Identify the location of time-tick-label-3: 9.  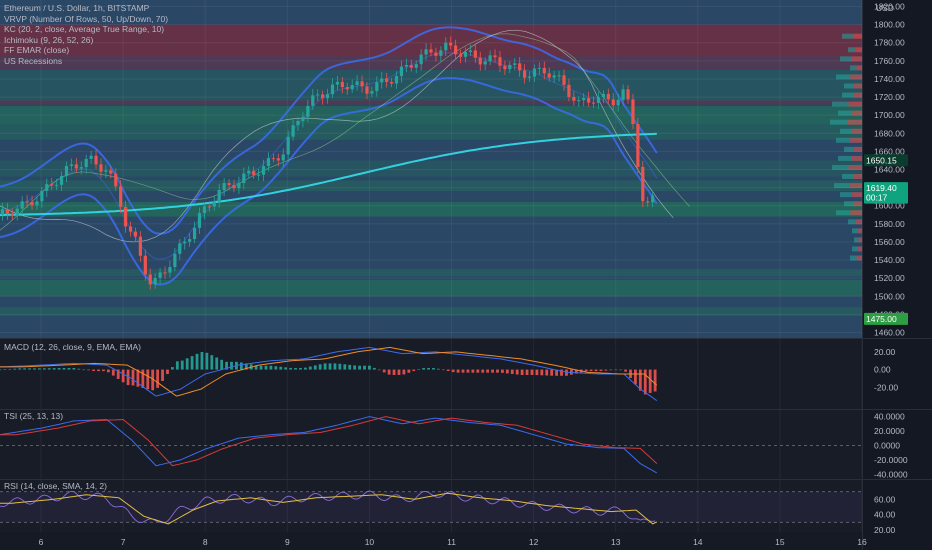
(287, 542).